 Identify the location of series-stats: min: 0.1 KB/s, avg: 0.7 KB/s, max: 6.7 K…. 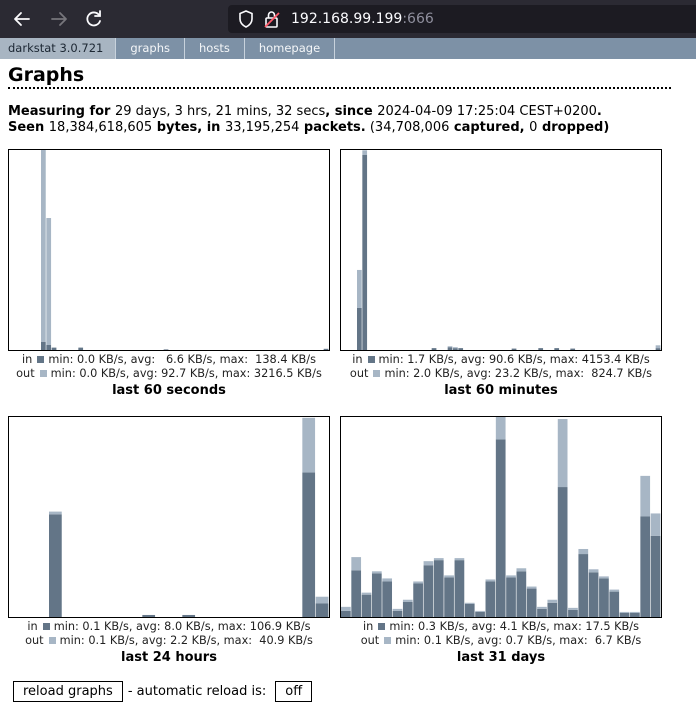
(518, 640).